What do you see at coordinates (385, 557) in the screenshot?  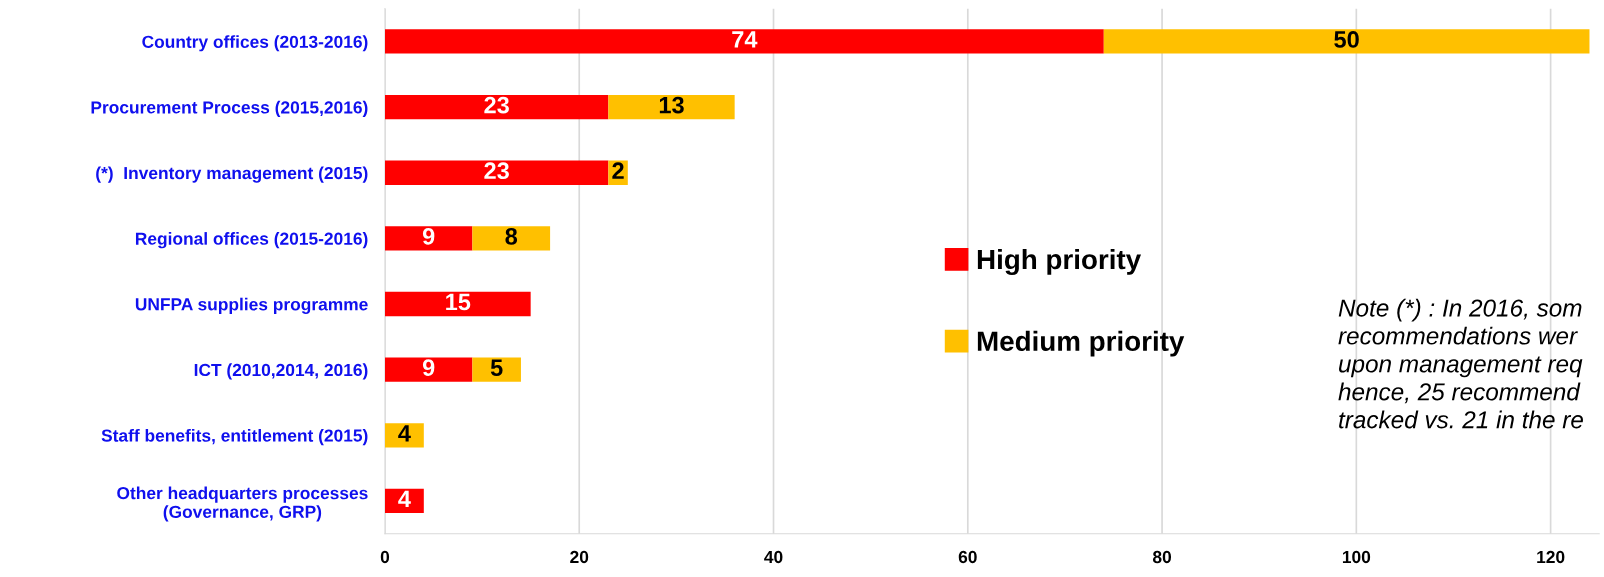 I see `x-tick-label: 0` at bounding box center [385, 557].